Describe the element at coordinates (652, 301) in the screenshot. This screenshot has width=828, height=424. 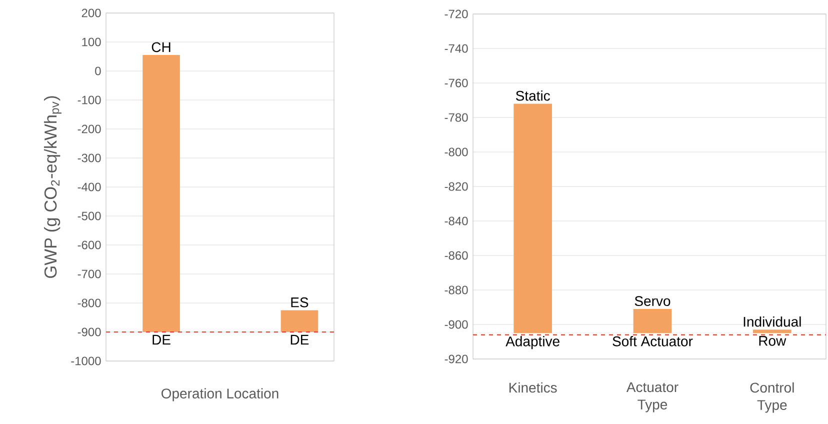
I see `data-label: Servo` at that location.